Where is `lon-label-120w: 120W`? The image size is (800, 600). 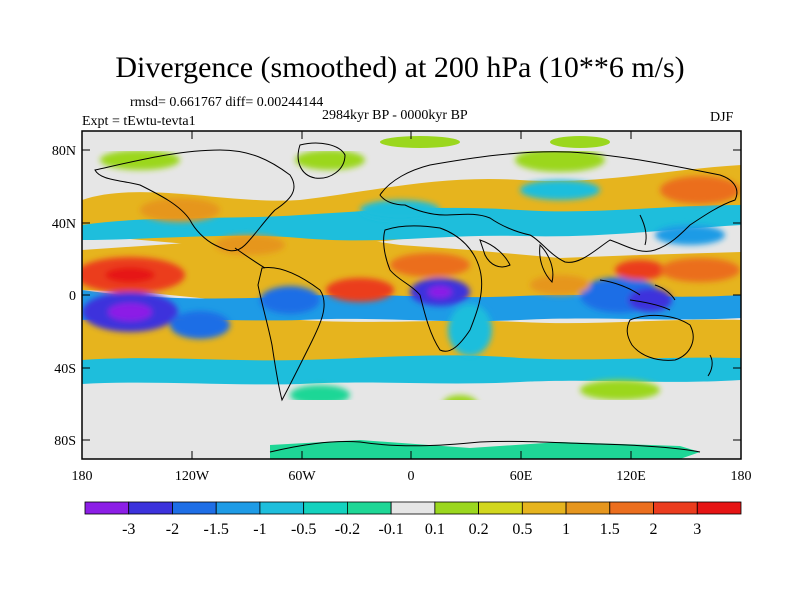
lon-label-120w: 120W is located at coordinates (192, 476).